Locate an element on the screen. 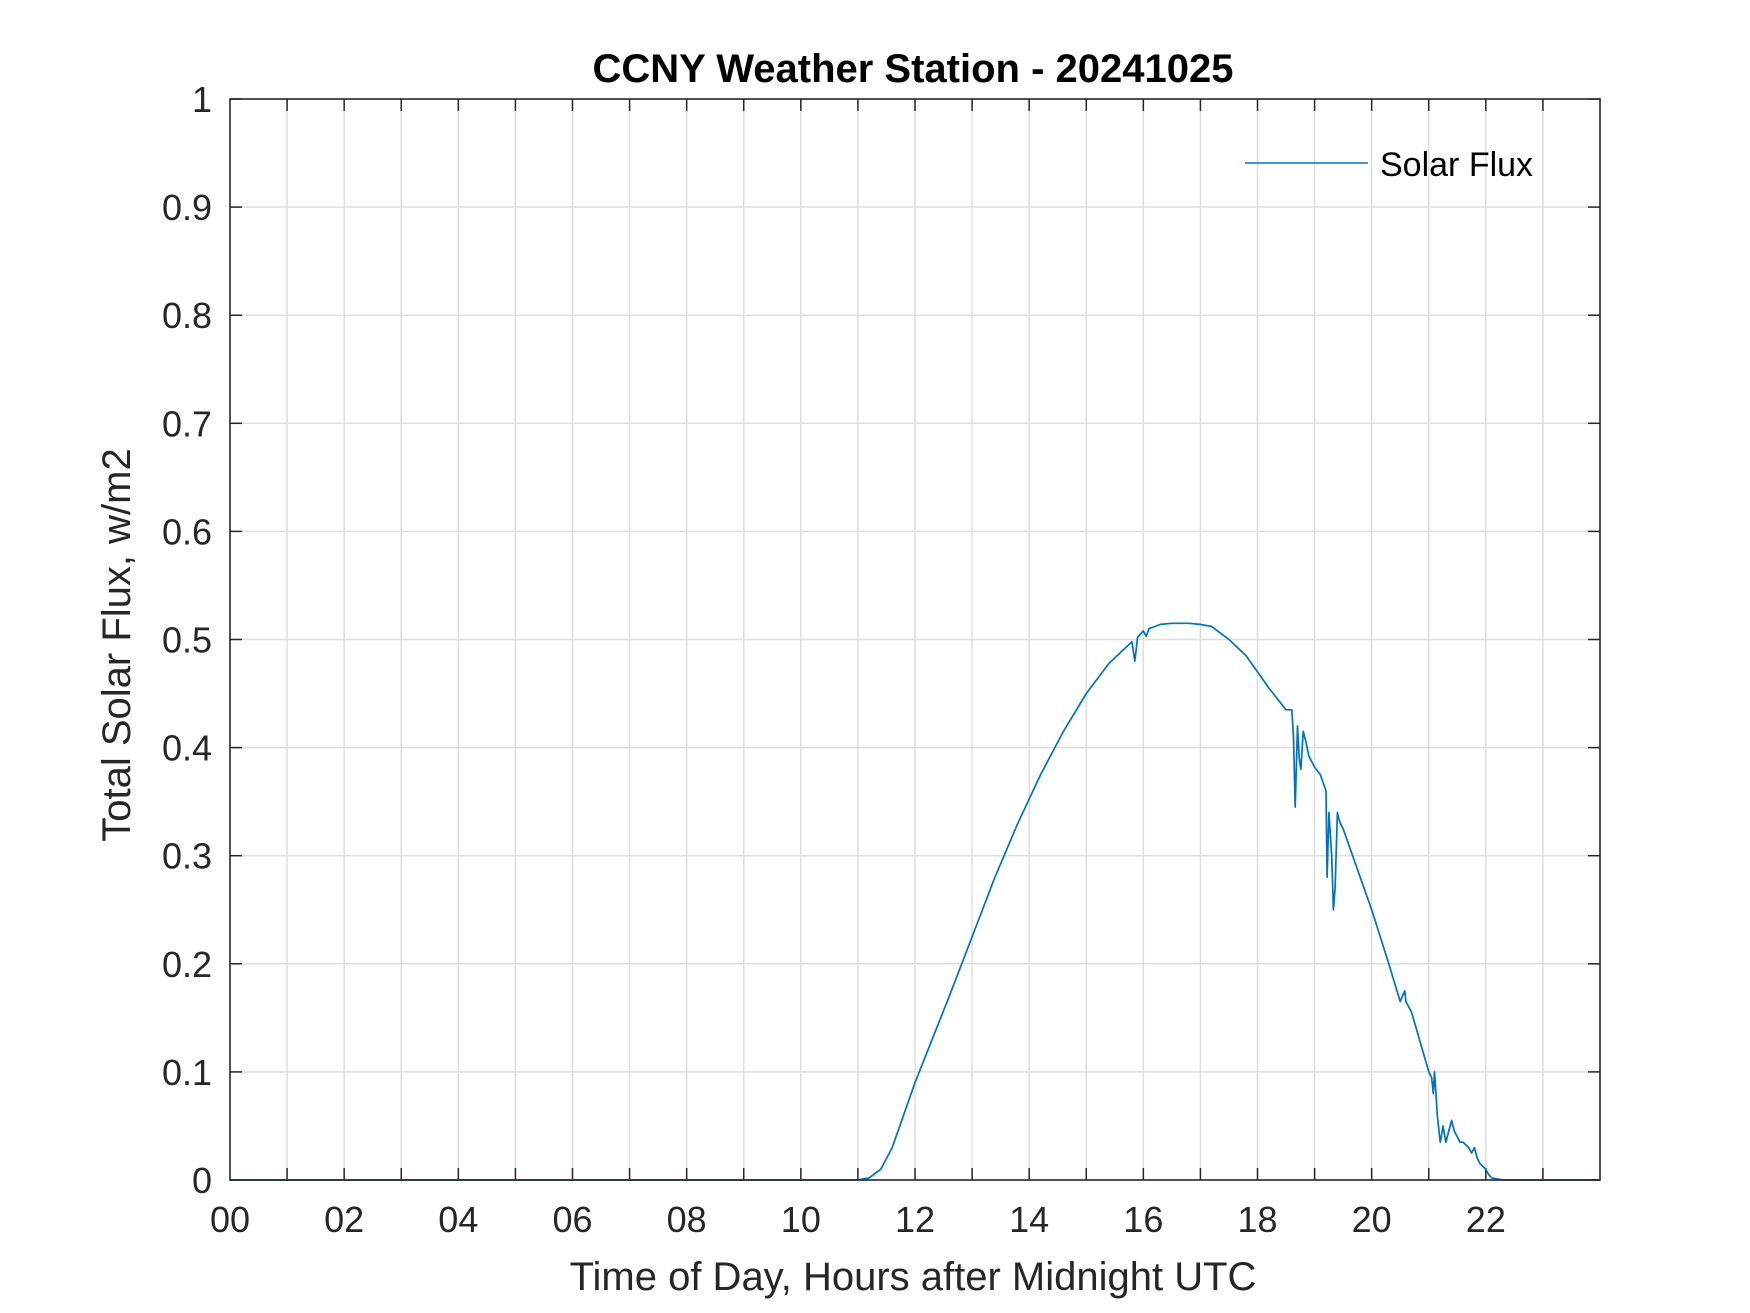 This screenshot has height=1313, width=1750. x-tick-label: 14 is located at coordinates (1029, 1219).